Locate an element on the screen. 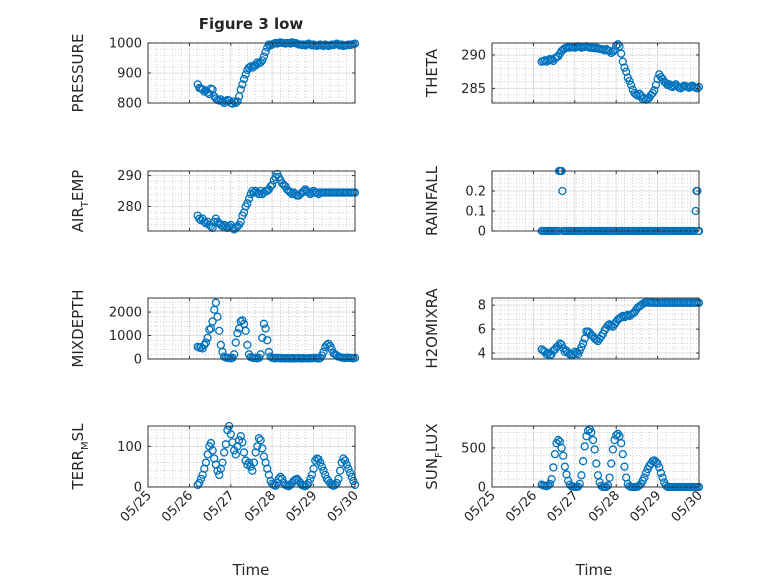 This screenshot has height=583, width=778. chart-terr_msl-axes-box is located at coordinates (251, 456).